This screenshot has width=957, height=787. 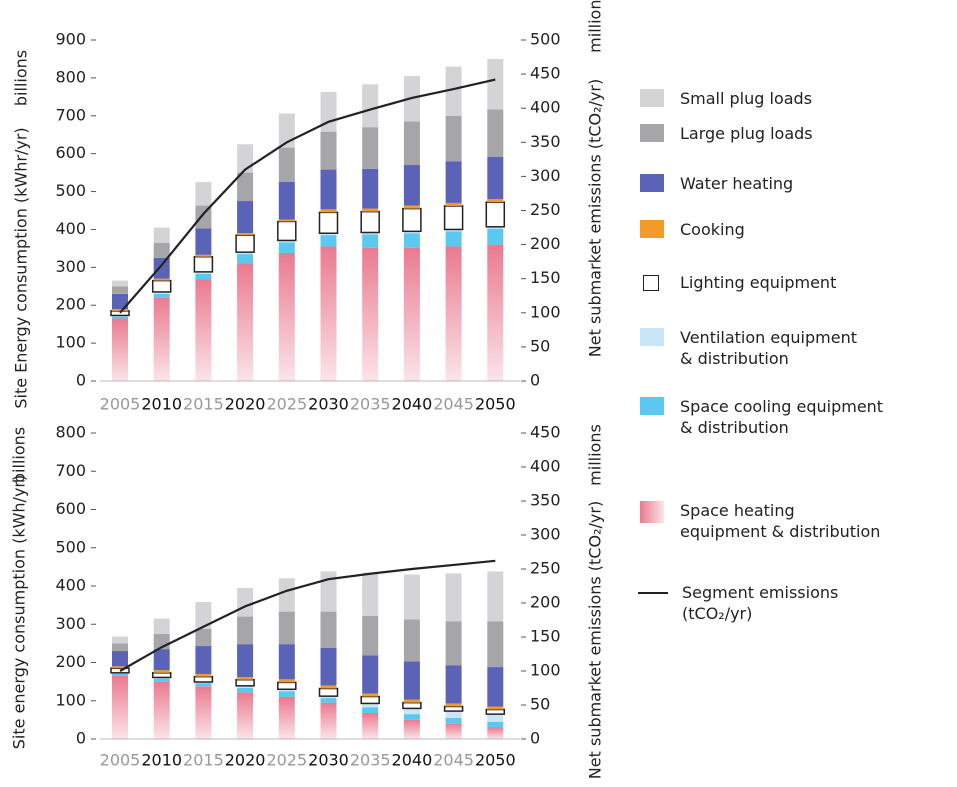 What do you see at coordinates (70, 190) in the screenshot?
I see `y-tick-label: 500` at bounding box center [70, 190].